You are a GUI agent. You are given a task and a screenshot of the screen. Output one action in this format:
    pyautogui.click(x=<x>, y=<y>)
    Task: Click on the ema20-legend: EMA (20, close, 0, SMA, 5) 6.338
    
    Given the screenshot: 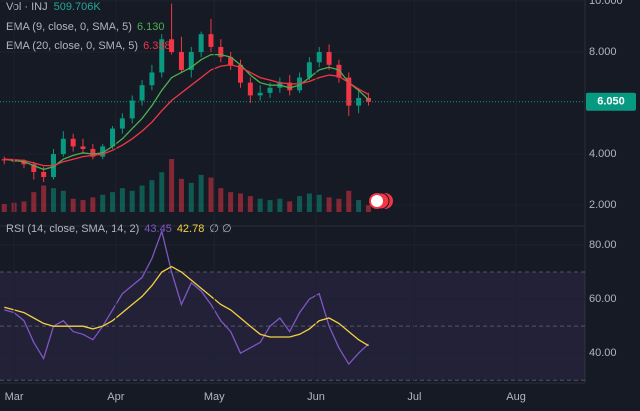 What is the action you would take?
    pyautogui.click(x=88, y=46)
    